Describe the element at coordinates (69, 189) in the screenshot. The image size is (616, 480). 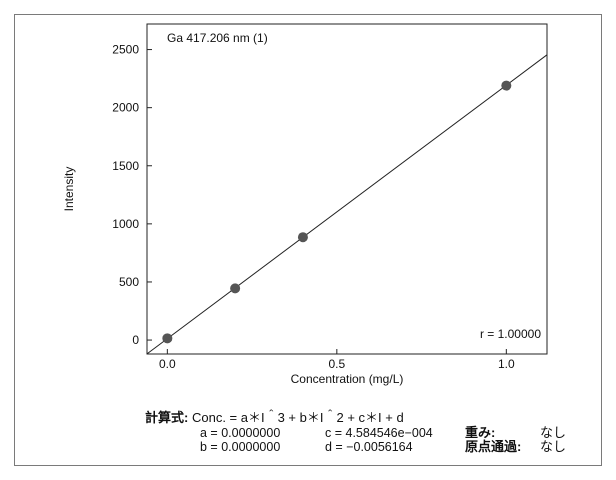
I see `y-axis-label: Intensity` at that location.